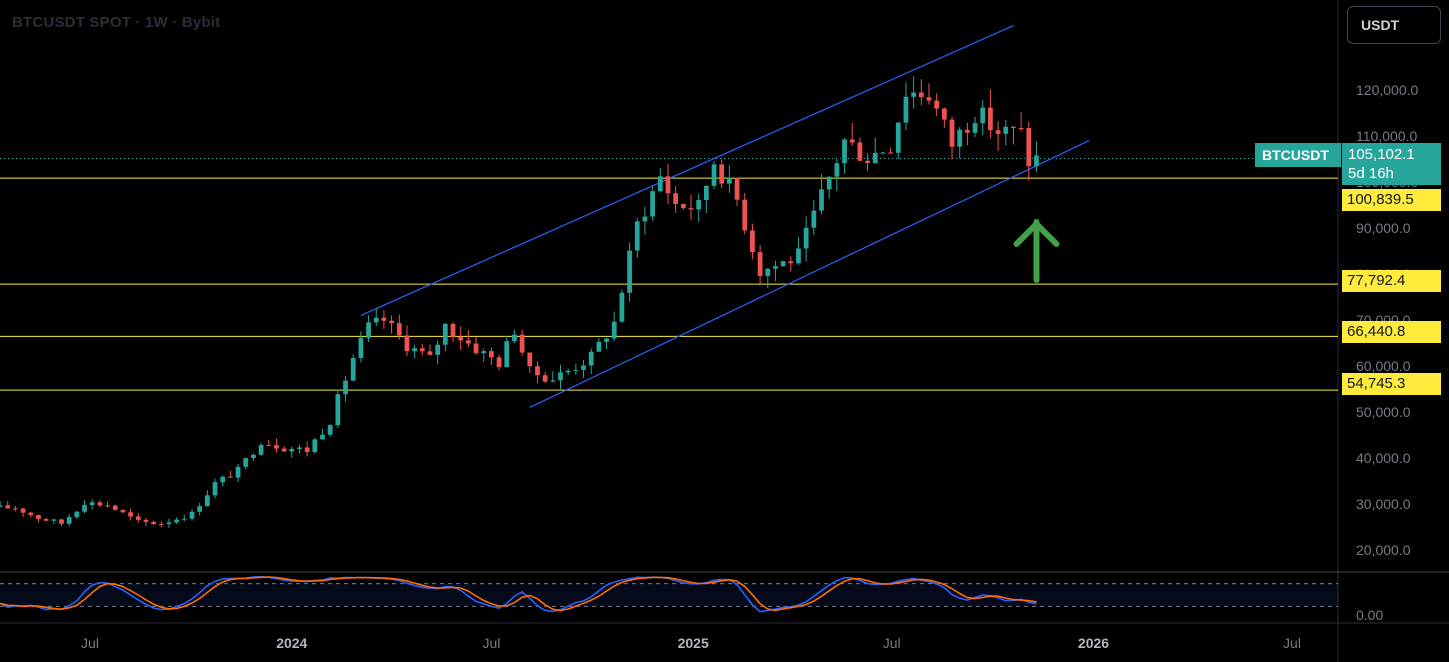  I want to click on stoch-band-fill, so click(669, 595).